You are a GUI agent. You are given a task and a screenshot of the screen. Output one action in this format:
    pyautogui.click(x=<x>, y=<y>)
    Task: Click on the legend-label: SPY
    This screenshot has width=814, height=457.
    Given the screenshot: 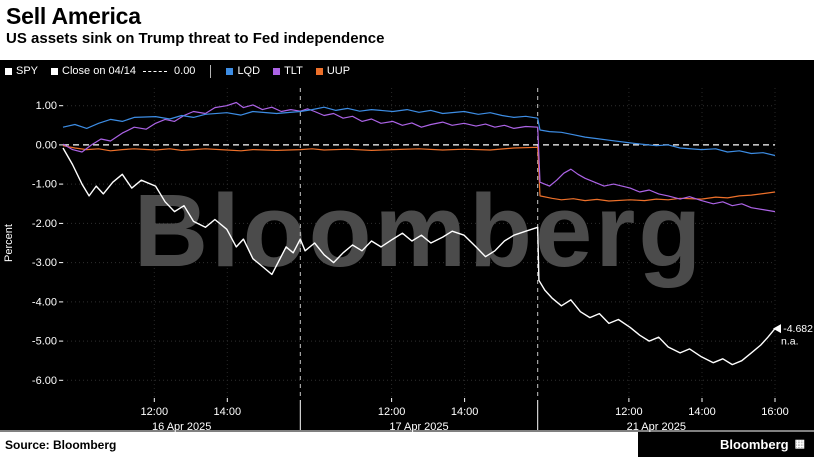 What is the action you would take?
    pyautogui.click(x=27, y=71)
    